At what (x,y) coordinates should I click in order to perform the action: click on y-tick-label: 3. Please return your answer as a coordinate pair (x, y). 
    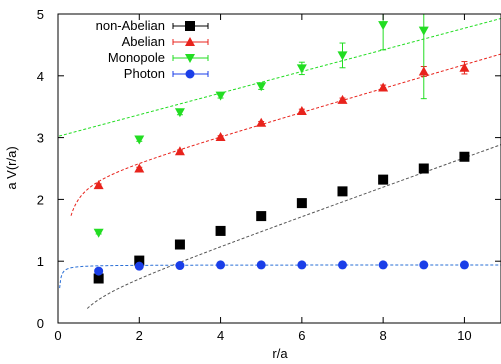
    Looking at the image, I should click on (40, 138).